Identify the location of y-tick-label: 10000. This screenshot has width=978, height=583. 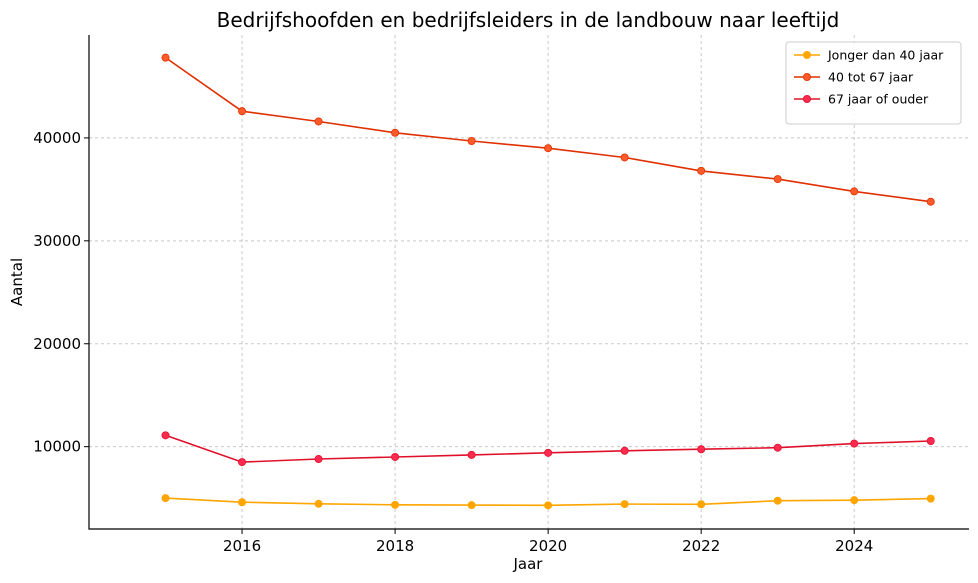
(57, 447).